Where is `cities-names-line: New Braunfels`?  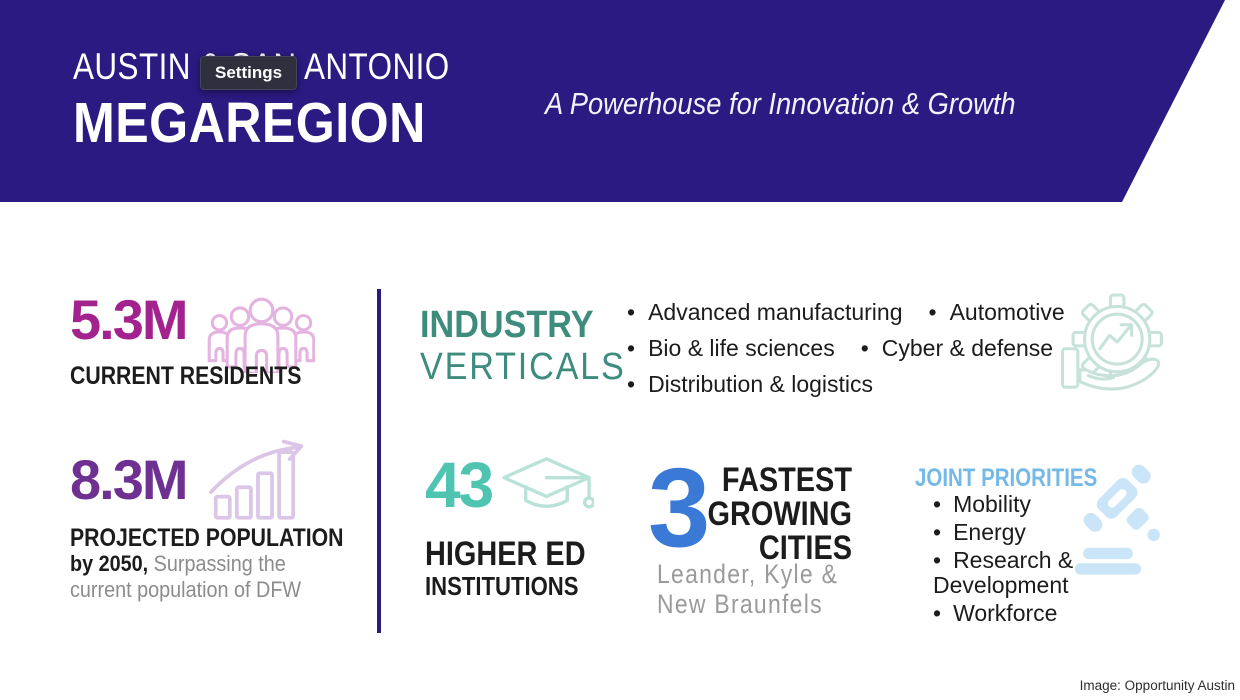
cities-names-line: New Braunfels is located at coordinates (740, 604).